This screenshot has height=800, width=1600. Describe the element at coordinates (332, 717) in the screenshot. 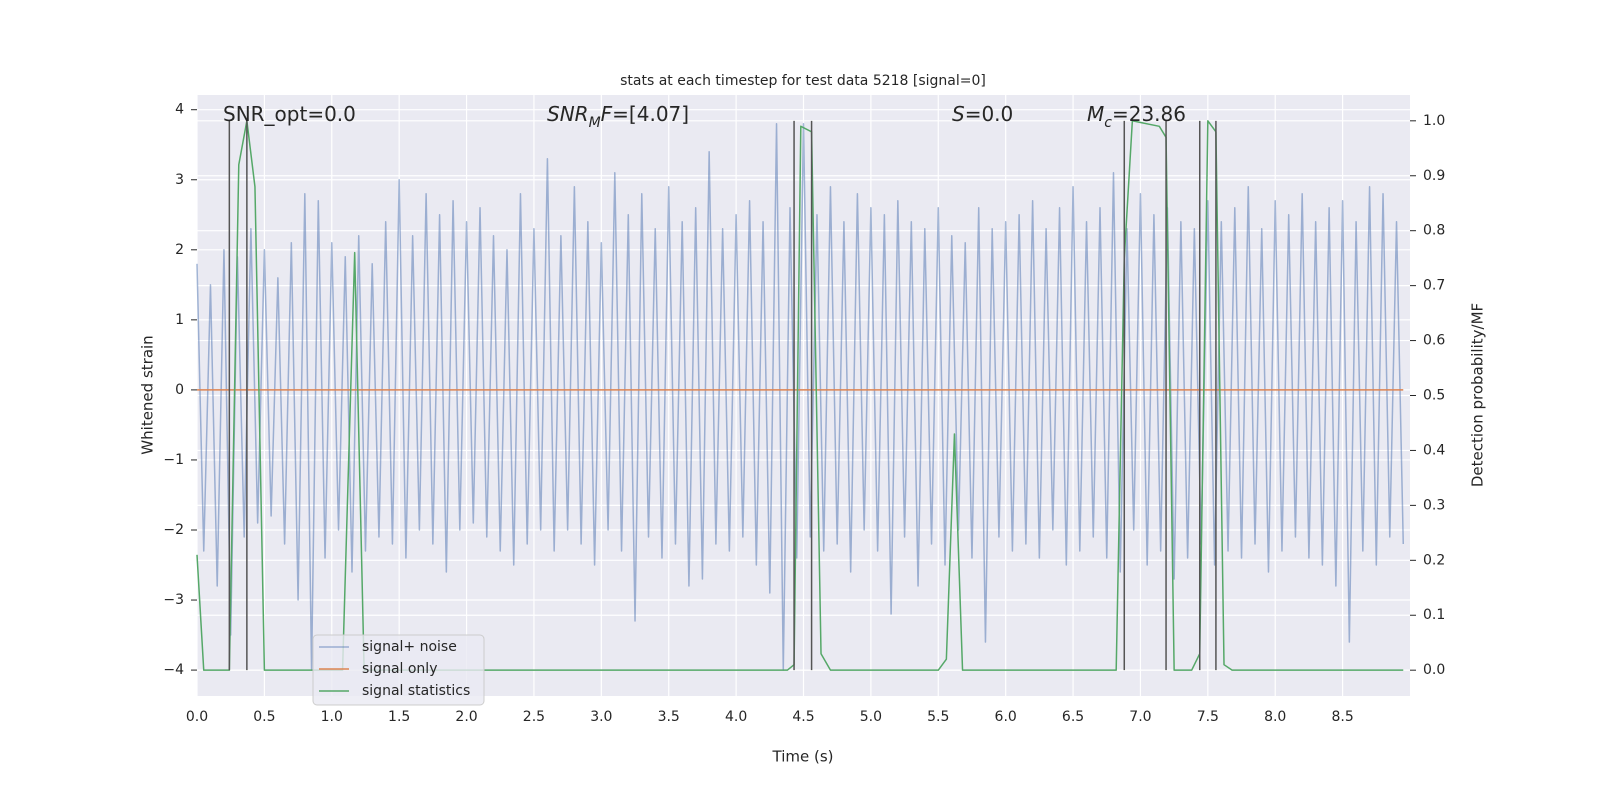

I see `x-tick-label: 1.0` at that location.